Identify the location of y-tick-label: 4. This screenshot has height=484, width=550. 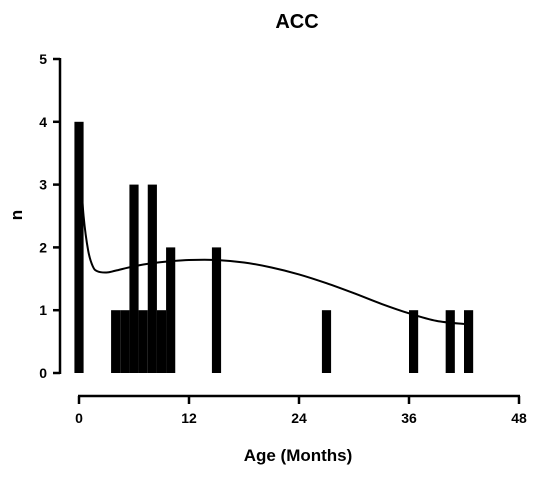
(43, 122).